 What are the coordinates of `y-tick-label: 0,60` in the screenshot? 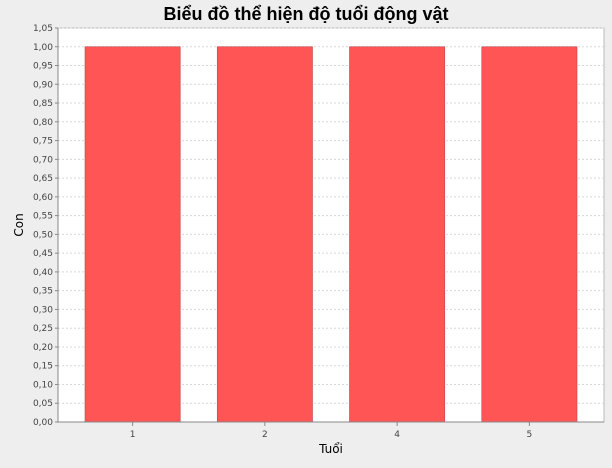 It's located at (43, 198).